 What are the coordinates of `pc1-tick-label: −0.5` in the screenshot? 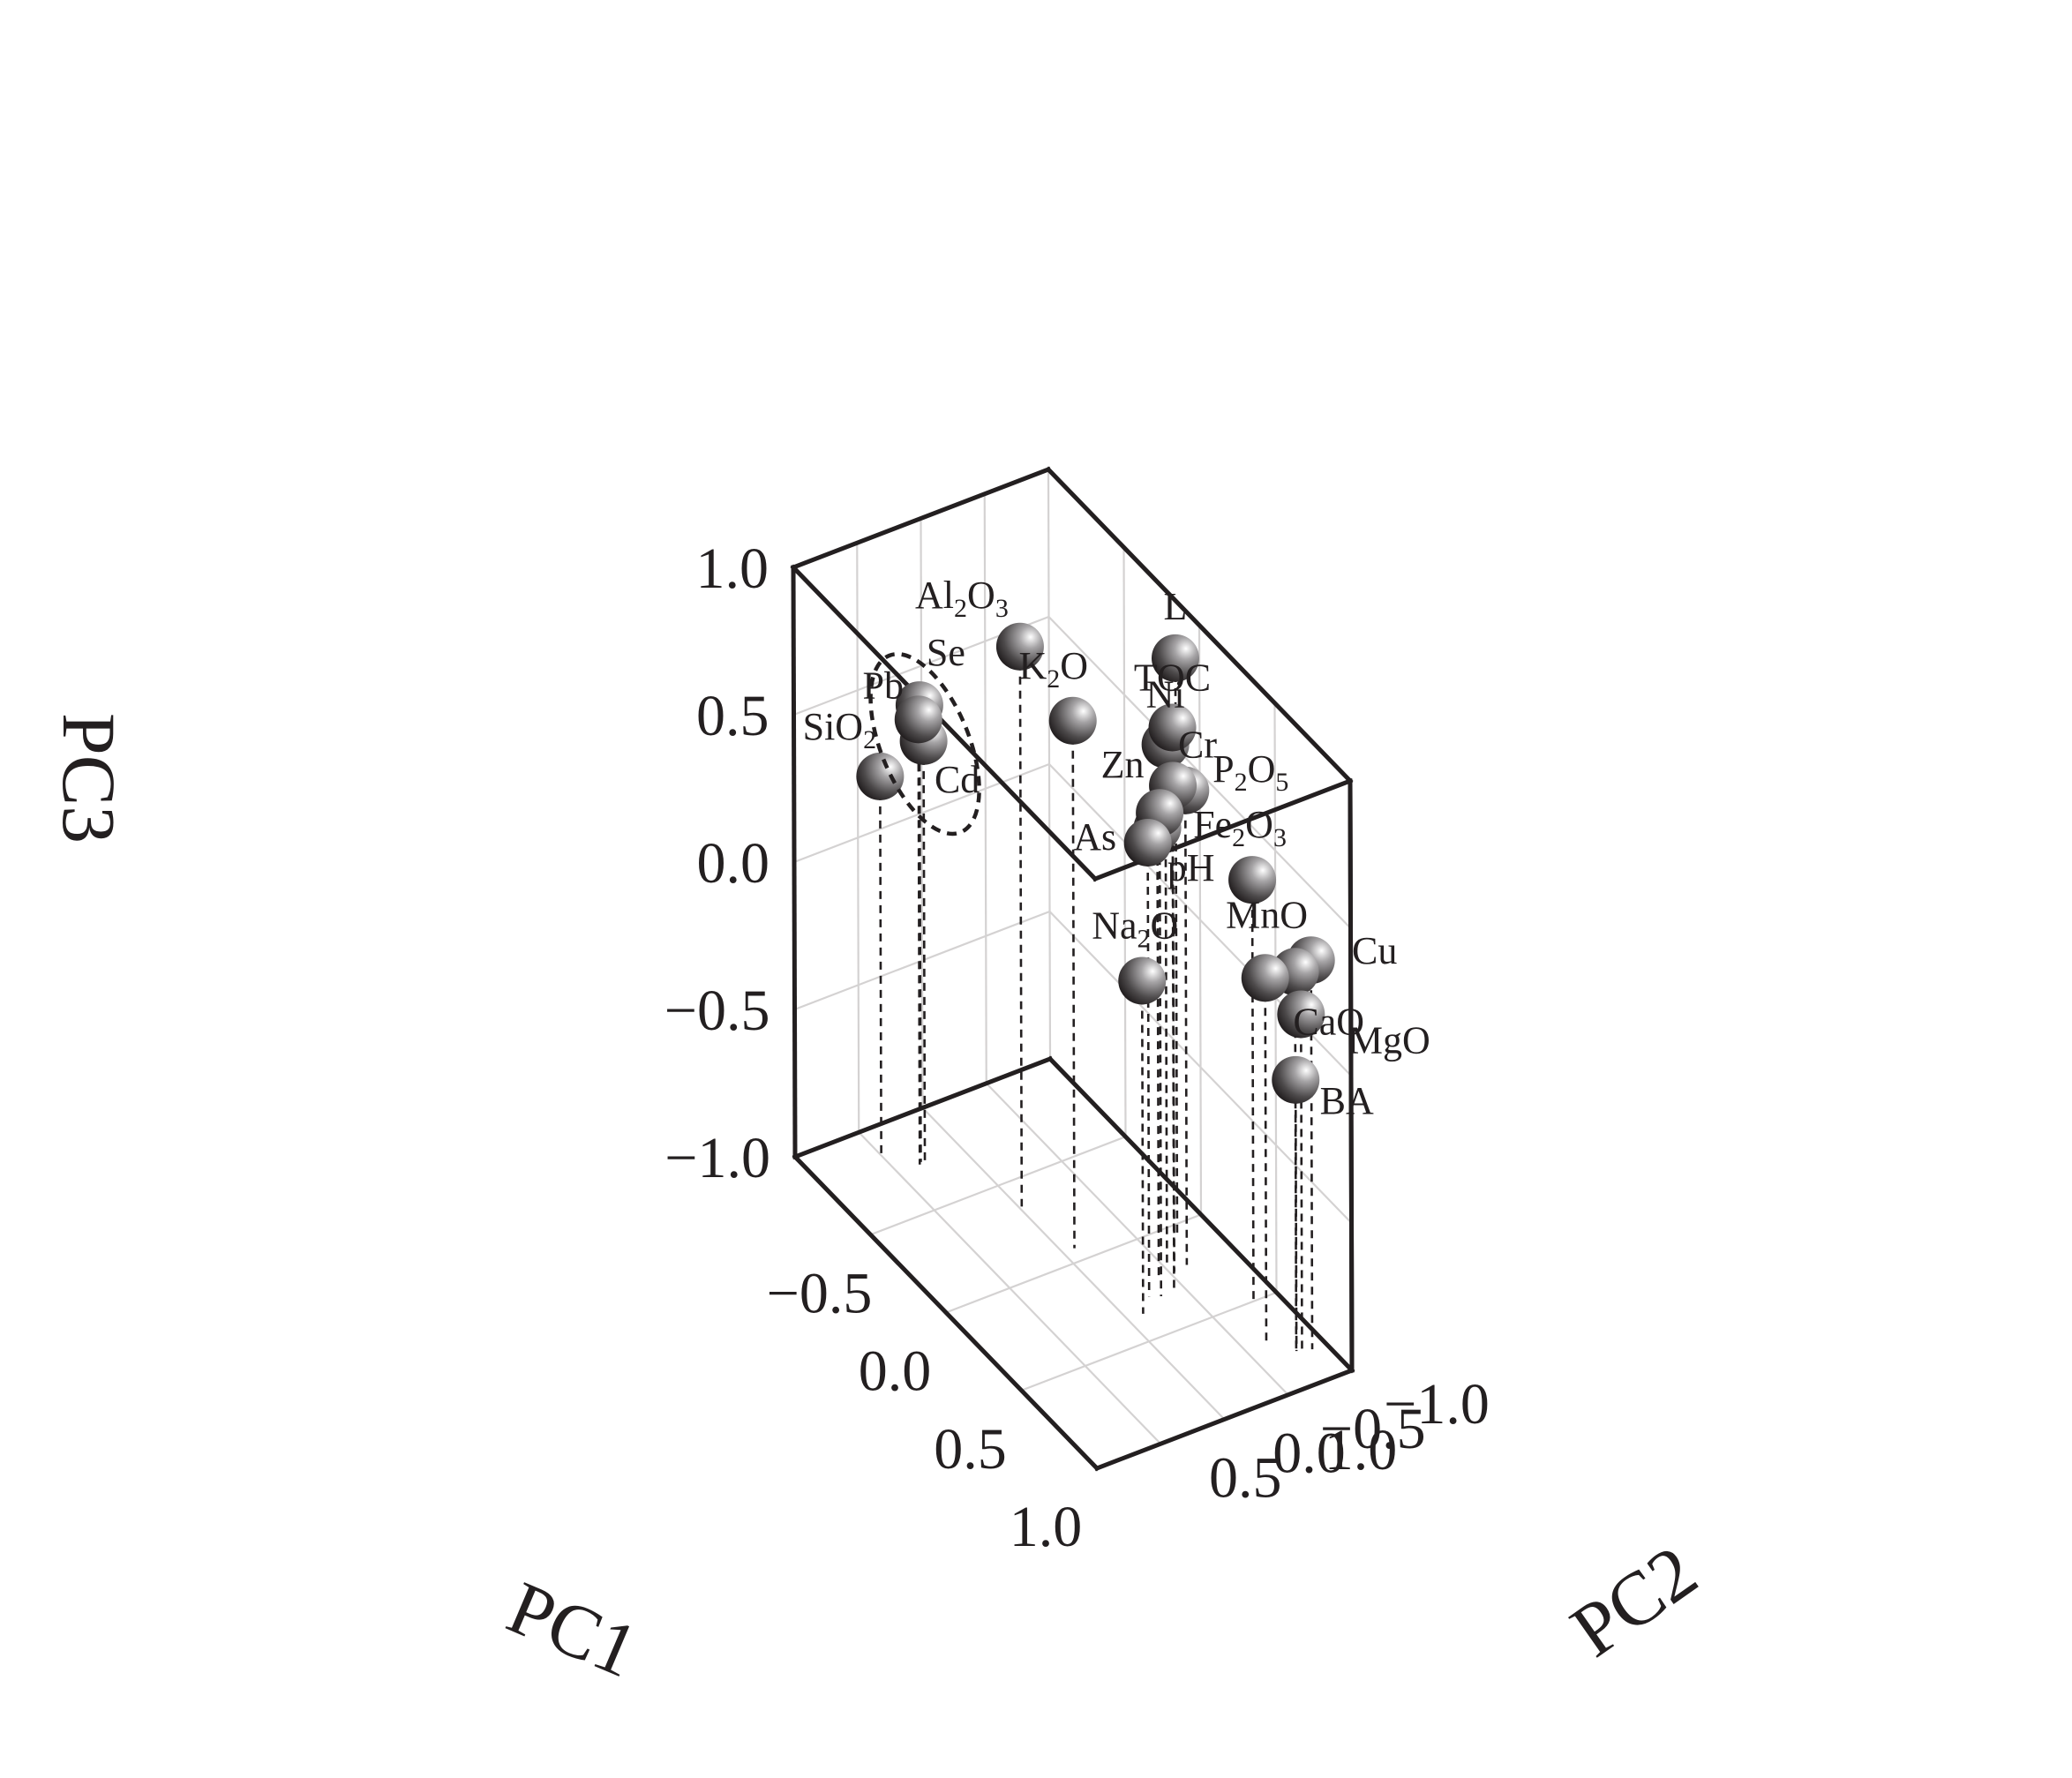 It's located at (820, 1293).